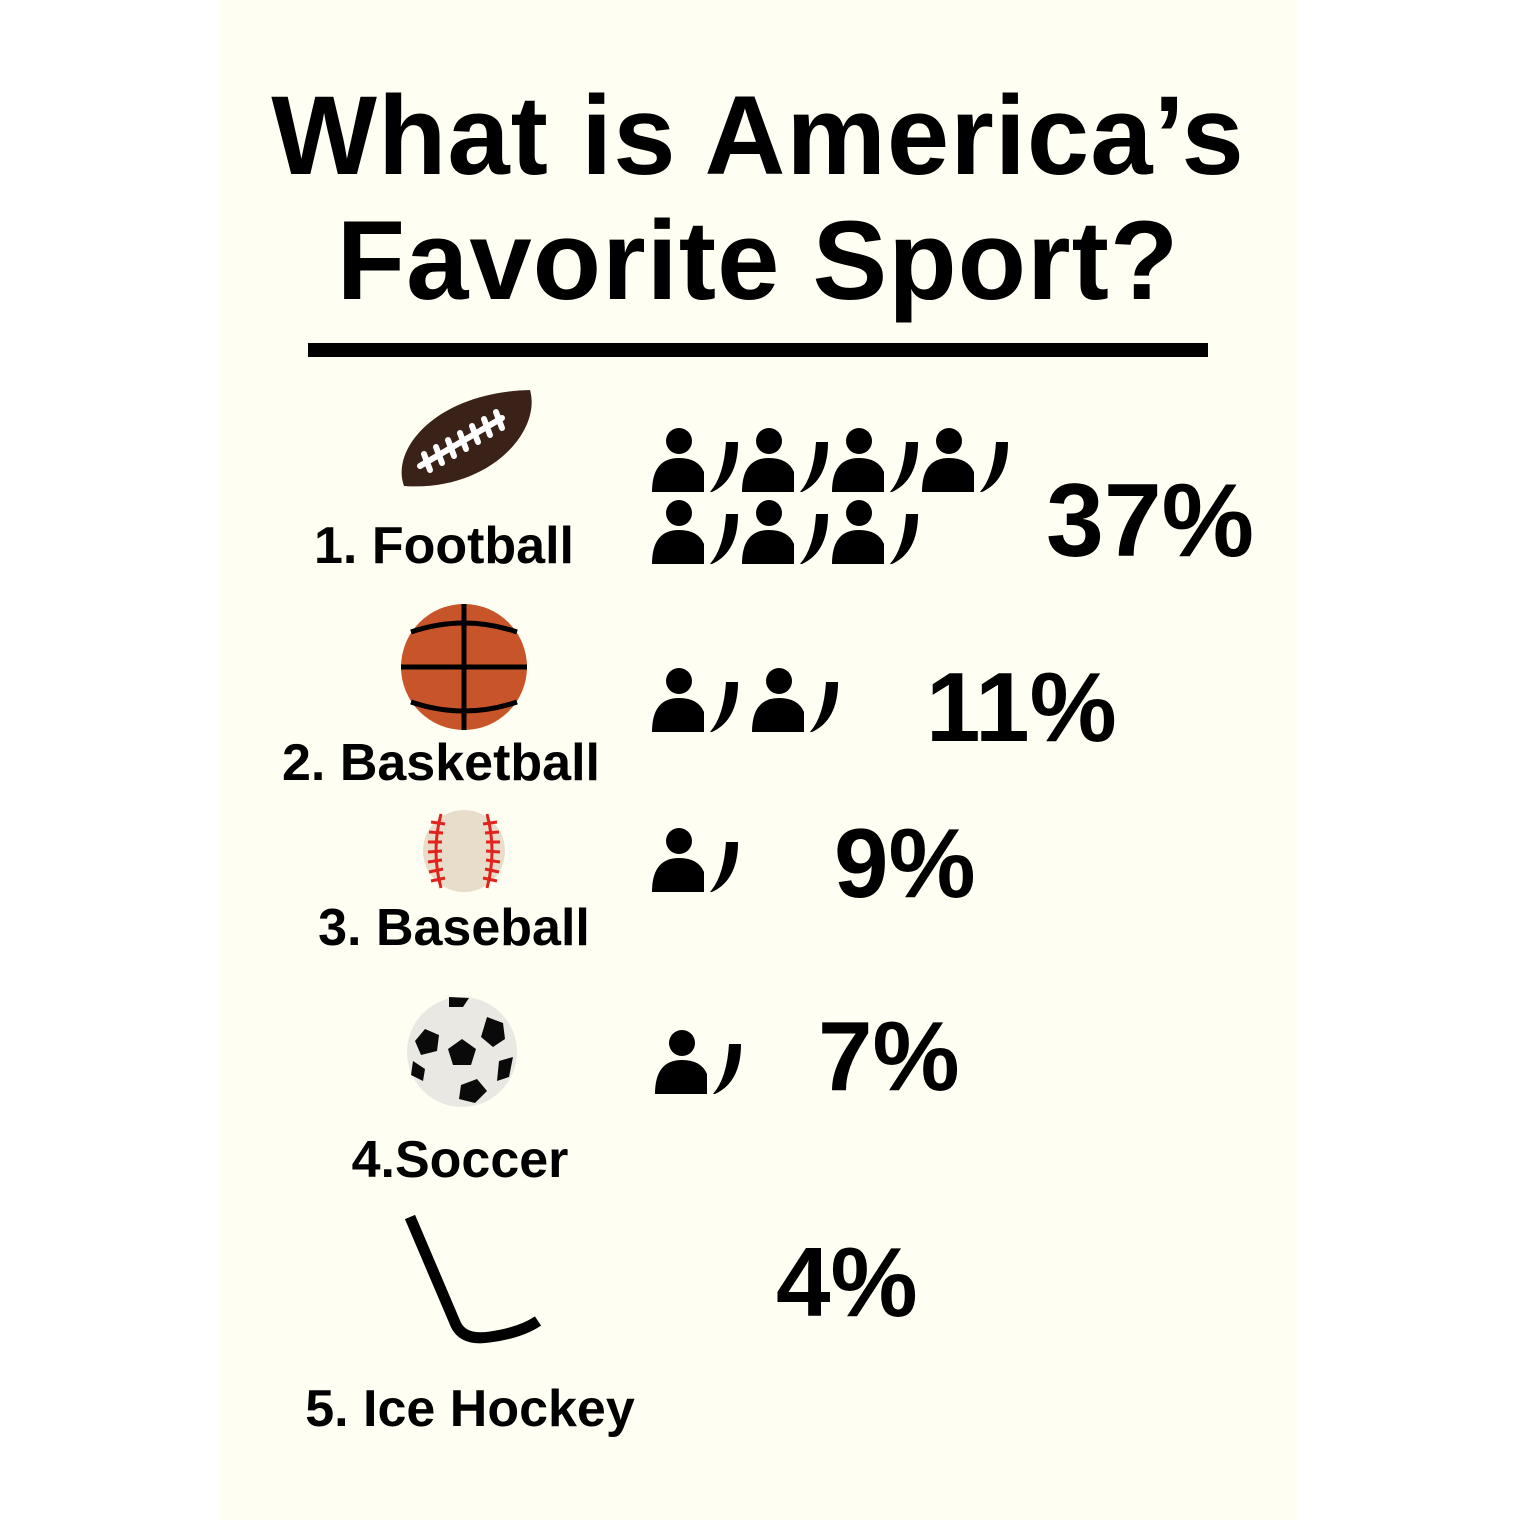 The height and width of the screenshot is (1520, 1516). What do you see at coordinates (464, 667) in the screenshot?
I see `basketball-icon` at bounding box center [464, 667].